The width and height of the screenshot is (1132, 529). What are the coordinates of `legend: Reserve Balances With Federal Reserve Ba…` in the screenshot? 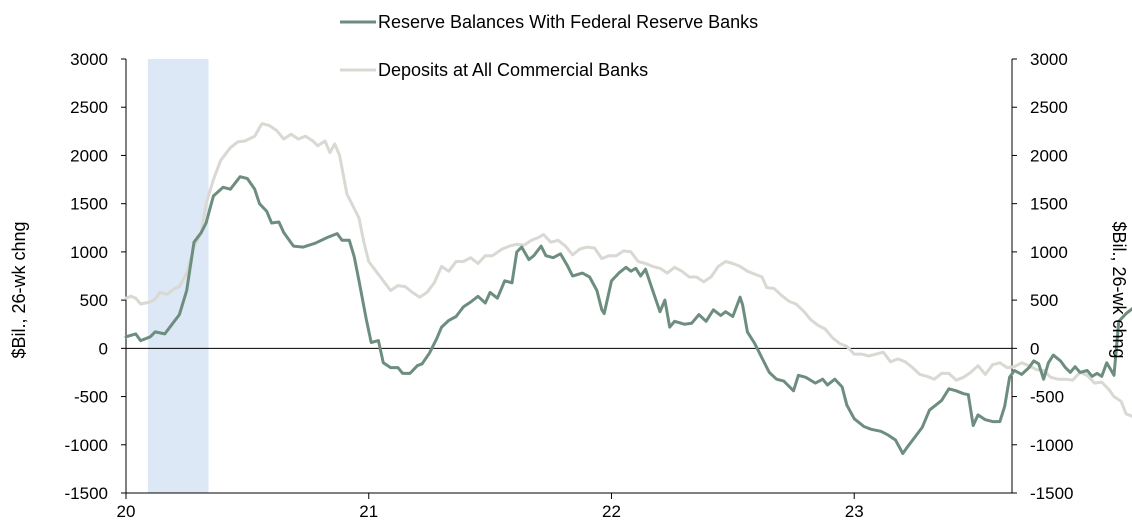 It's located at (549, 46).